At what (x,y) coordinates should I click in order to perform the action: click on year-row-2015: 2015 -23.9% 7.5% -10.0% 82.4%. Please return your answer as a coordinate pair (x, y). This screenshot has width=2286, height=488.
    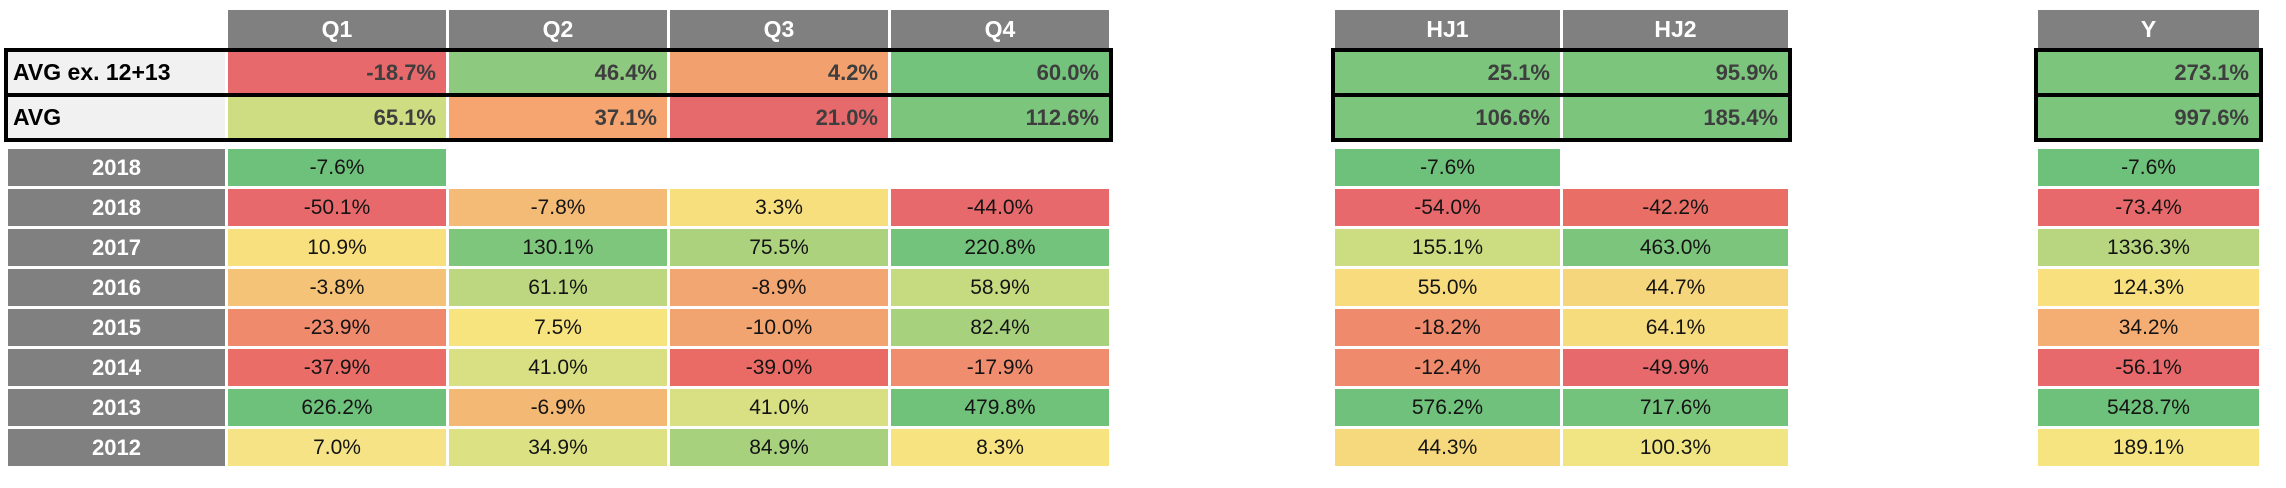
    Looking at the image, I should click on (558, 327).